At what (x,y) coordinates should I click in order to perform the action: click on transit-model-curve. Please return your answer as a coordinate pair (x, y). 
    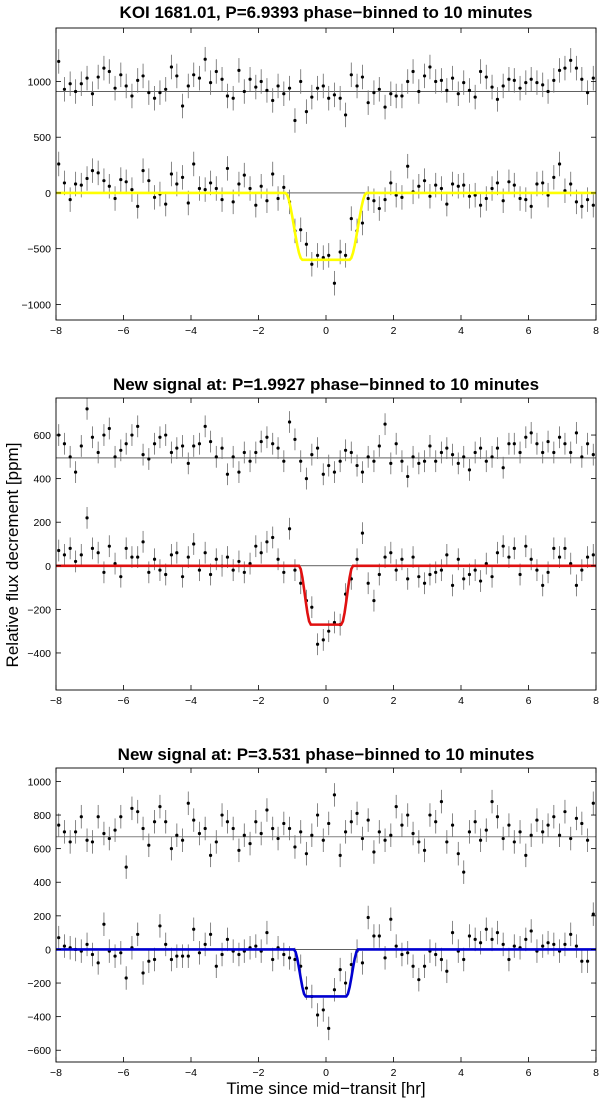
    Looking at the image, I should click on (326, 595).